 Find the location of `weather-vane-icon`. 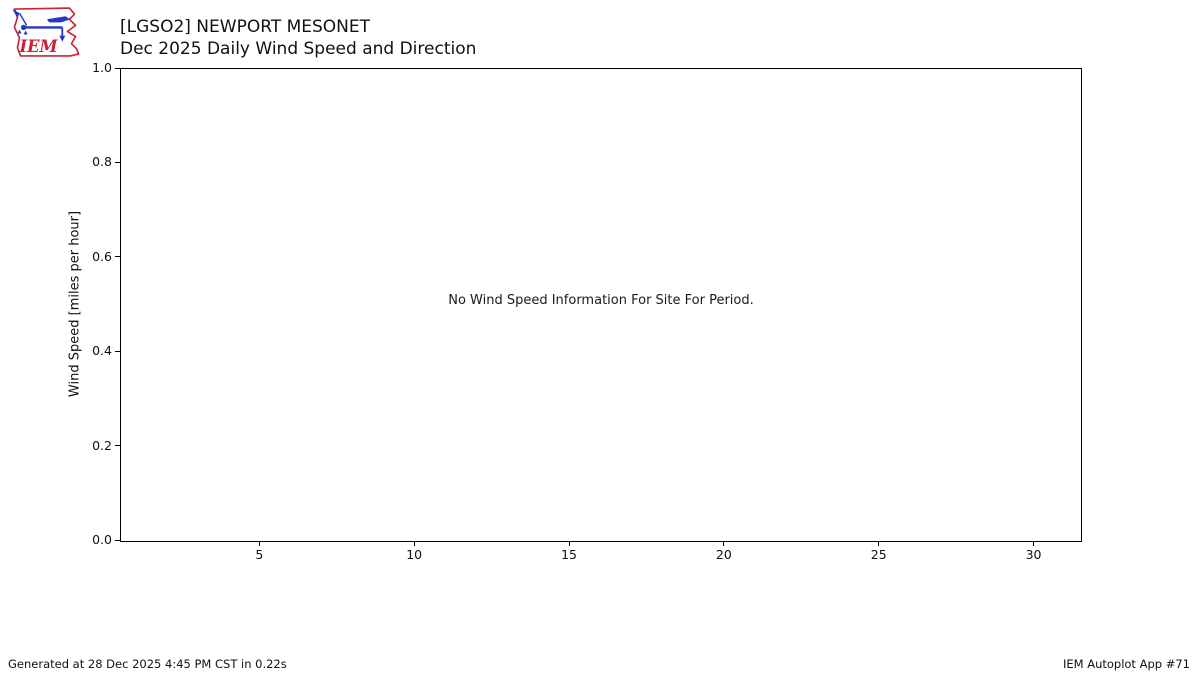

weather-vane-icon is located at coordinates (41, 25).